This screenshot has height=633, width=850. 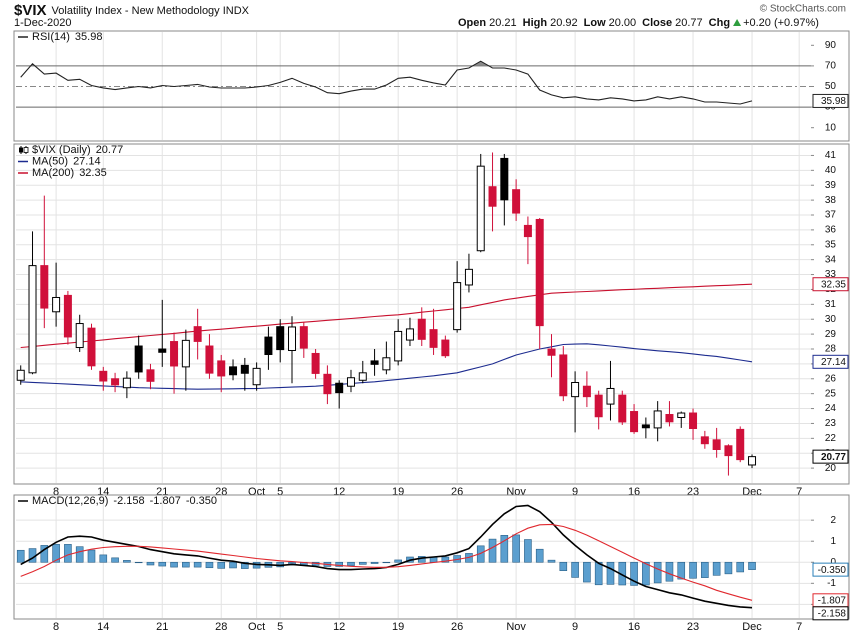 I want to click on value-box-label: -0.350, so click(x=832, y=570).